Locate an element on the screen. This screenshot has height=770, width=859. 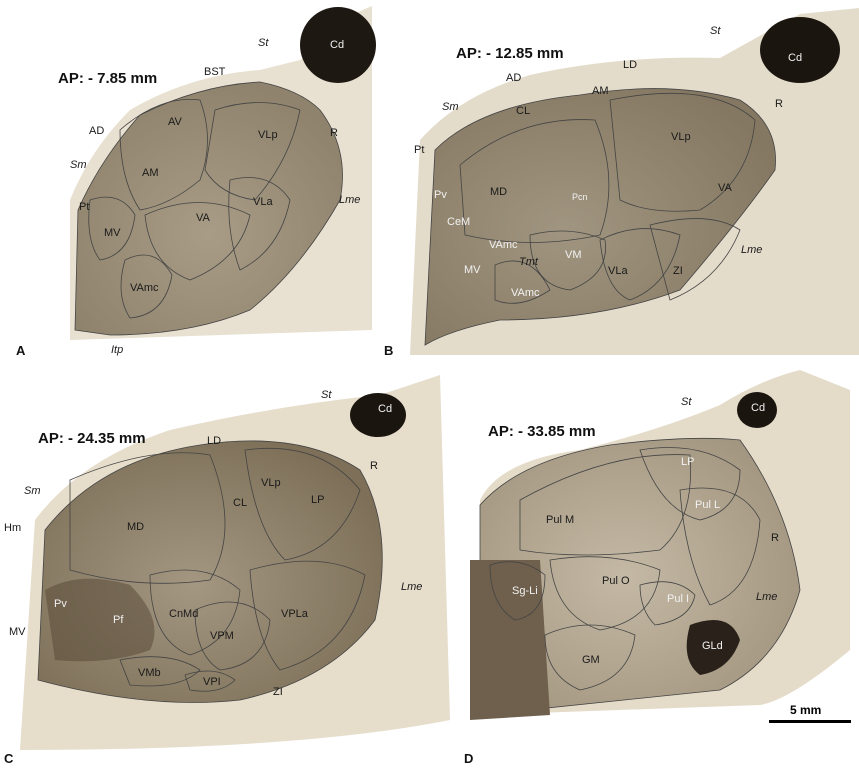
label-ld-c: LD is located at coordinates (214, 441).